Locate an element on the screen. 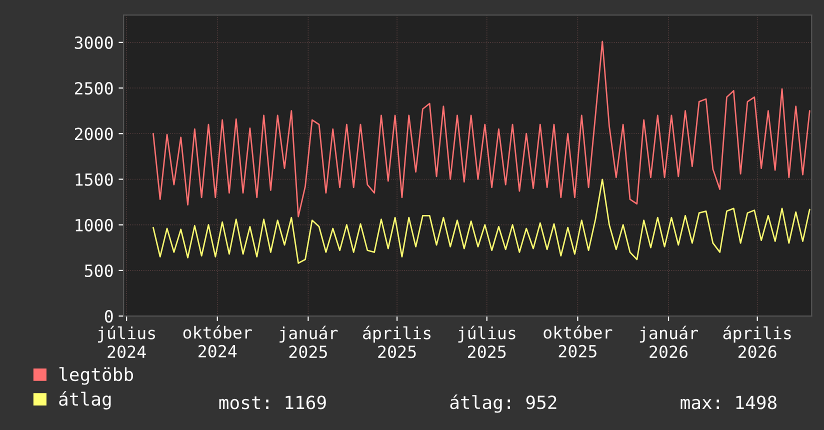 This screenshot has height=430, width=824. y-tick-label: 1000 is located at coordinates (94, 225).